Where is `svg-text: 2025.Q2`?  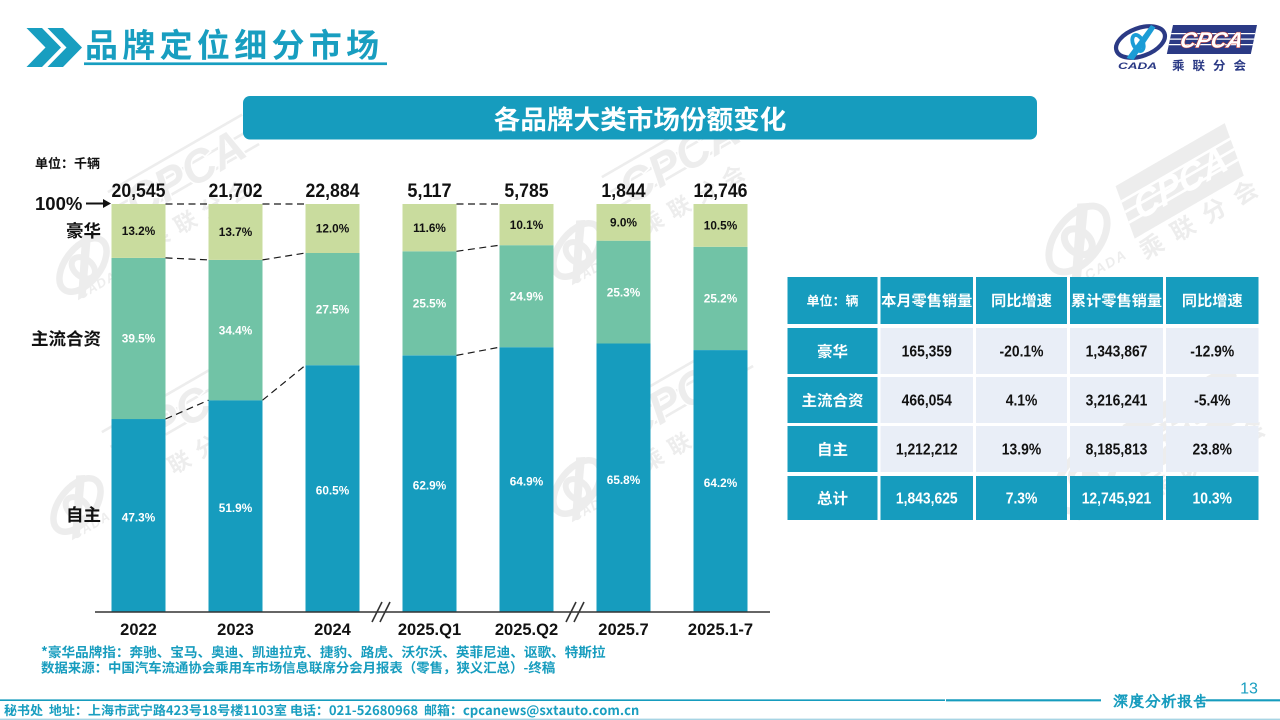
svg-text: 2025.Q2 is located at coordinates (526, 630).